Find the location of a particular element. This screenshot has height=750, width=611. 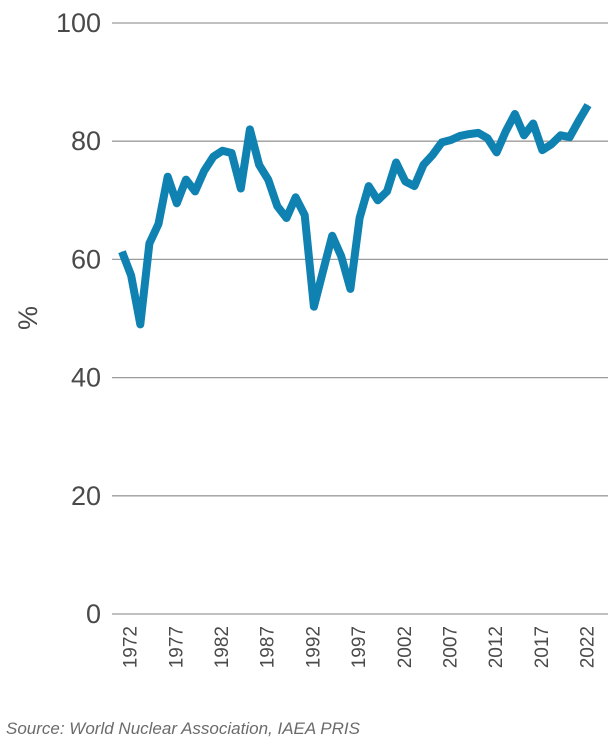

x-tick-label: 1997 is located at coordinates (359, 647).